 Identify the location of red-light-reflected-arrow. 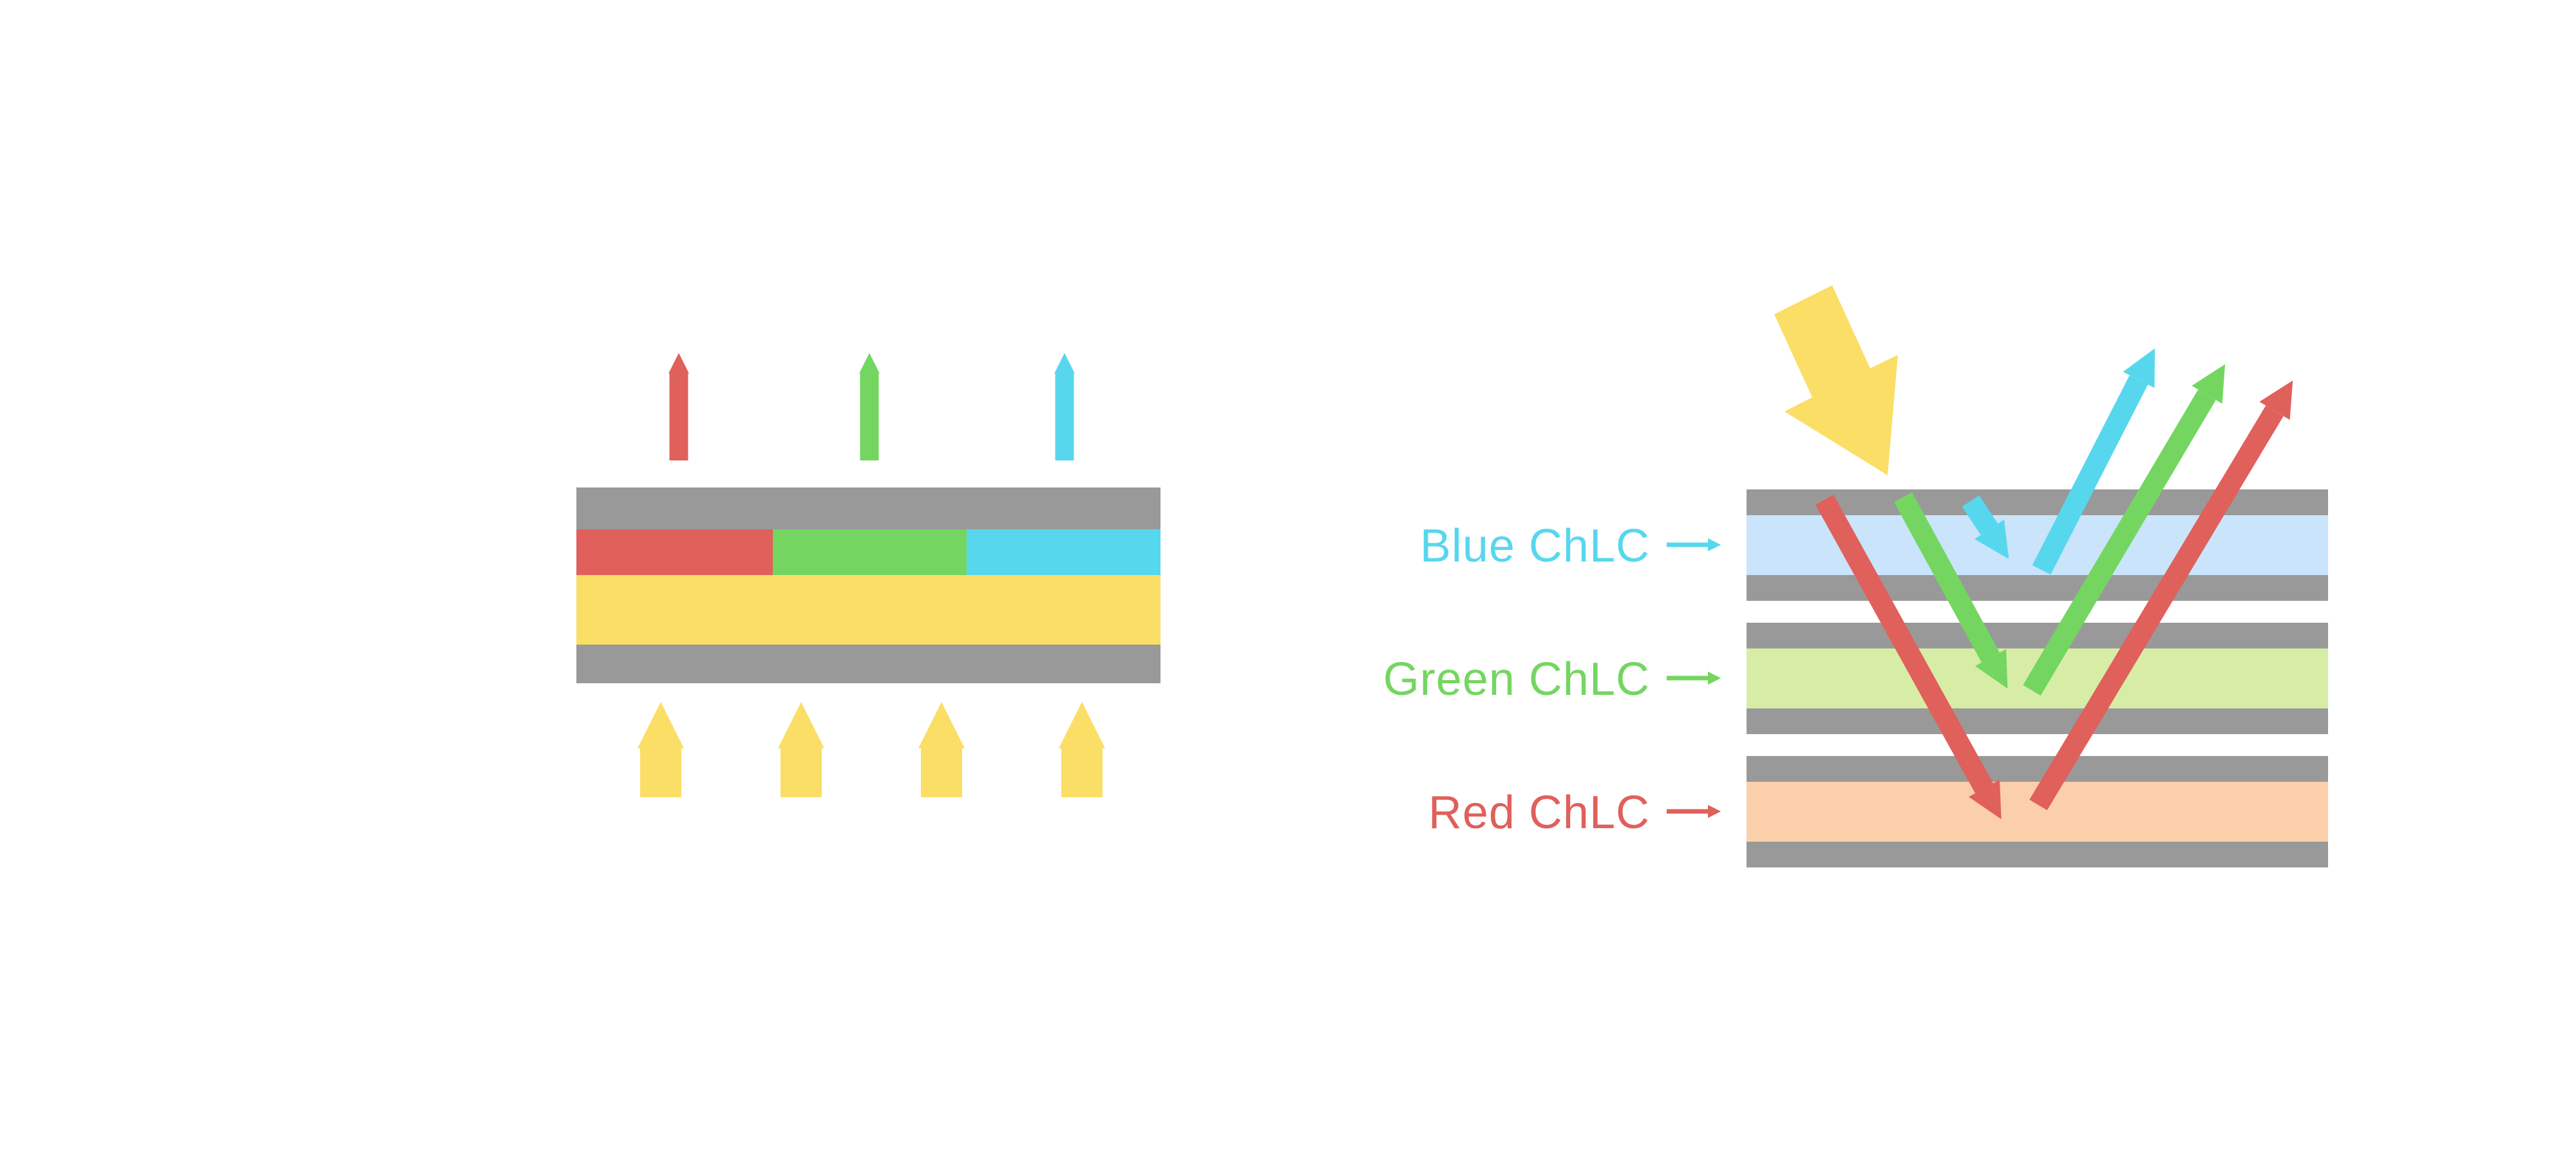
(2161, 595).